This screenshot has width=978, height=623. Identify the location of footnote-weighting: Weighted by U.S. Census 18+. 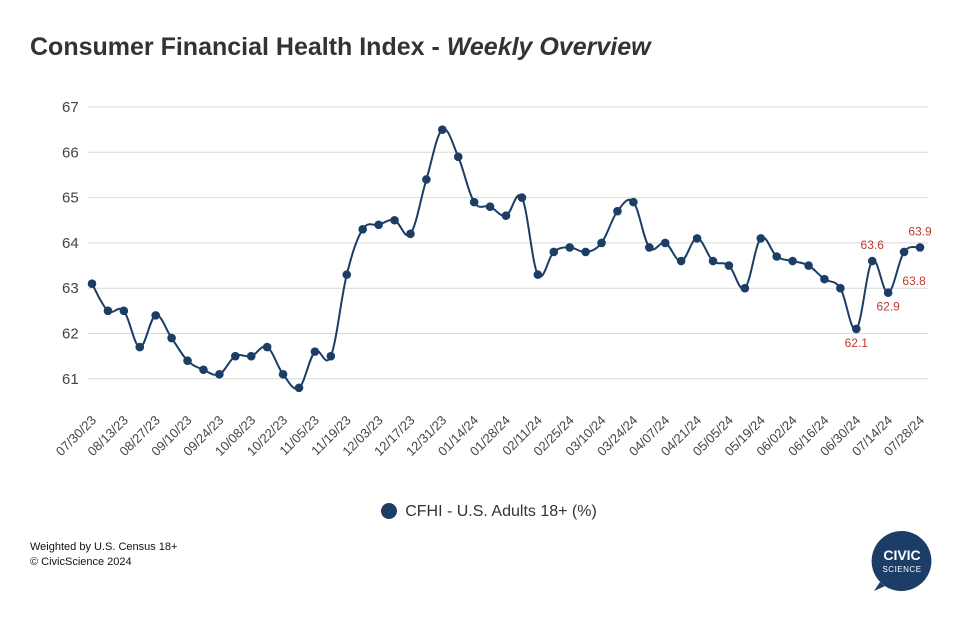
(104, 547).